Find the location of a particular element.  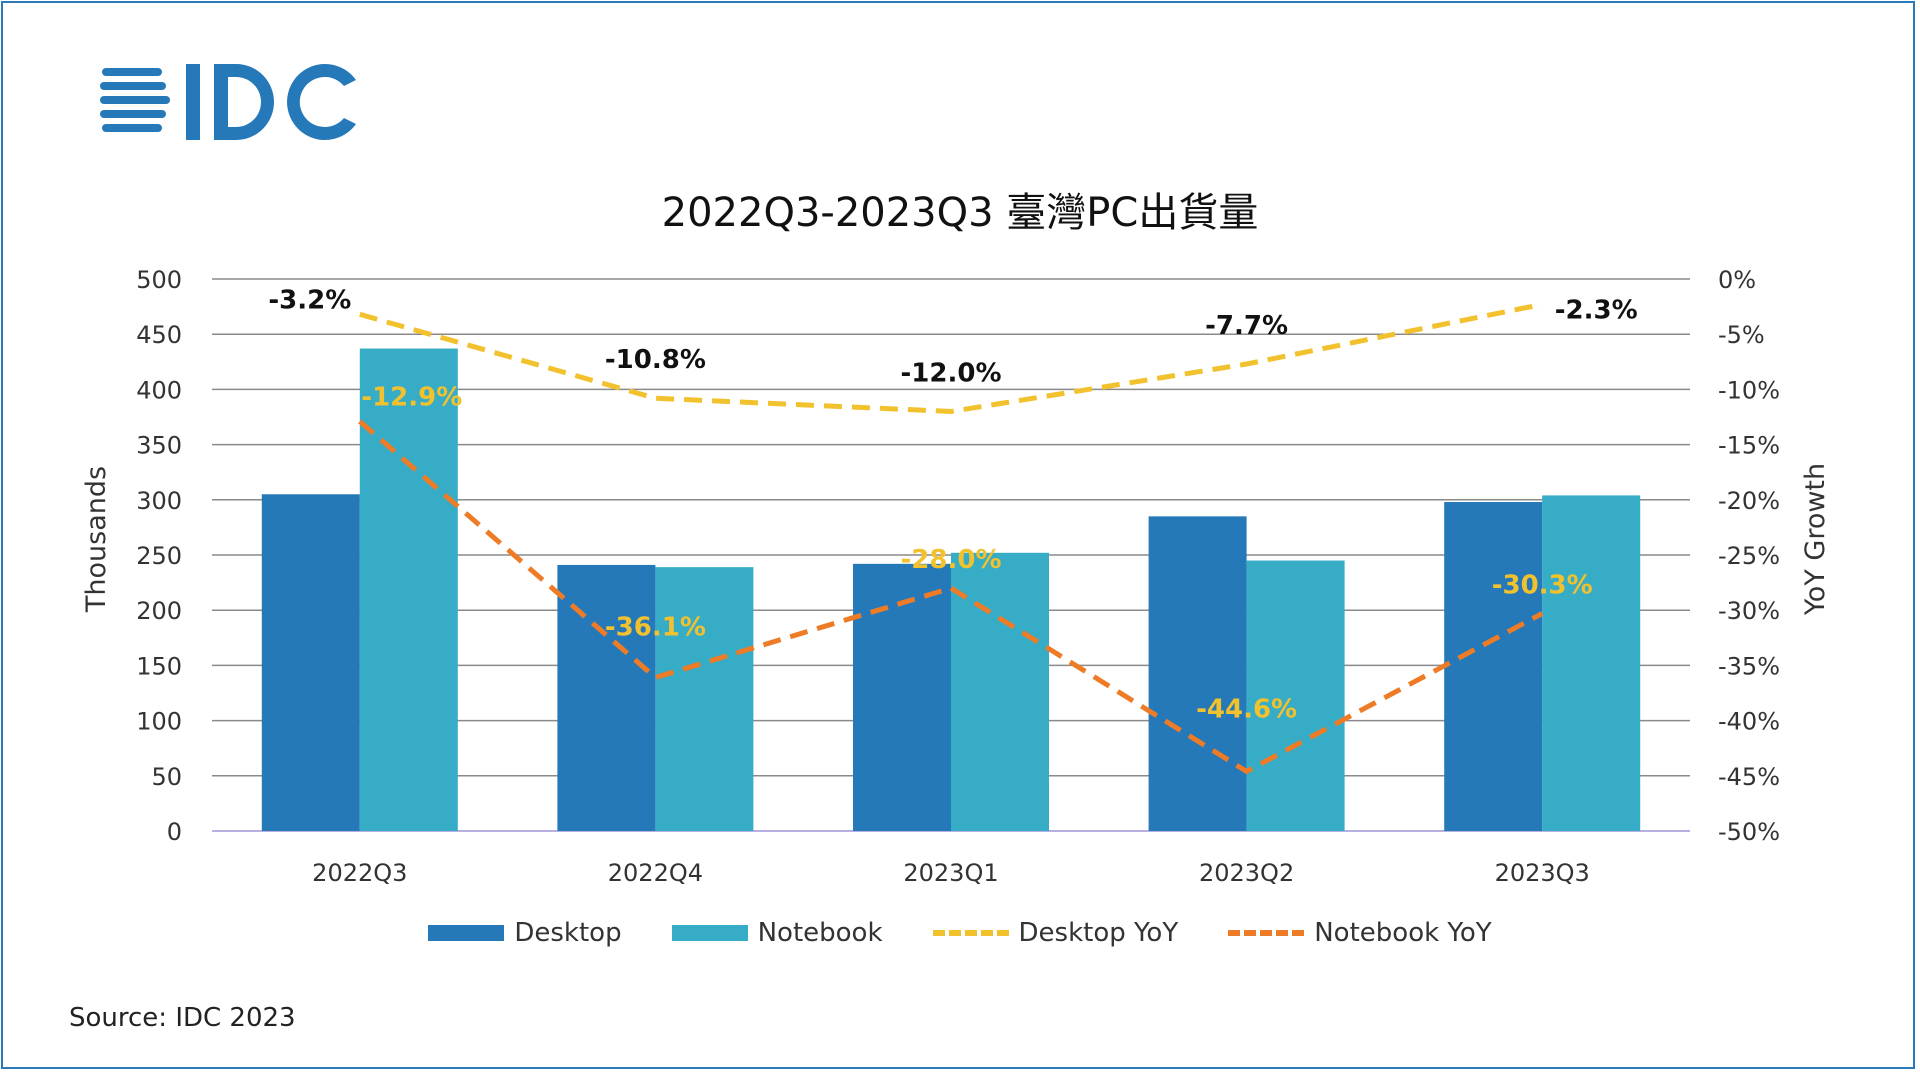

y-tick-label: 350 is located at coordinates (159, 446).